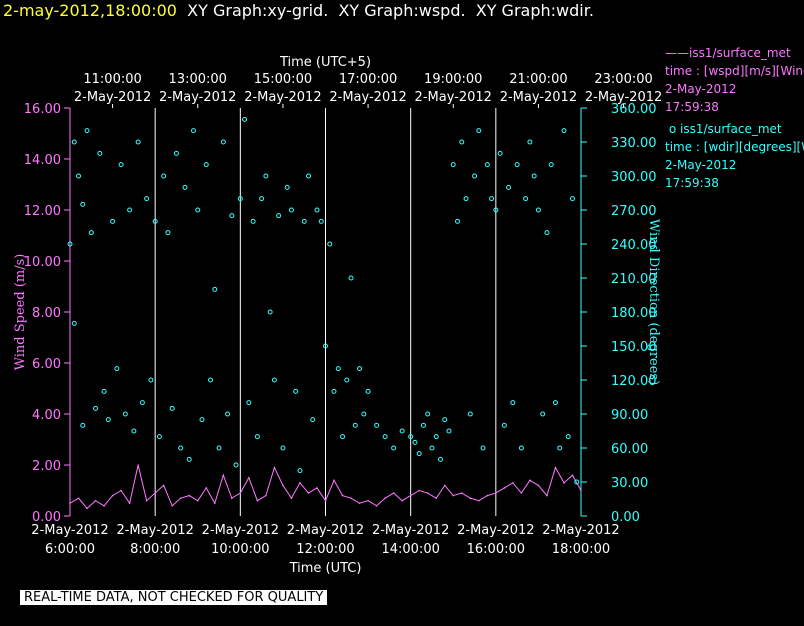 The image size is (804, 626). What do you see at coordinates (112, 97) in the screenshot?
I see `top-tick-date: 2-May-2012` at bounding box center [112, 97].